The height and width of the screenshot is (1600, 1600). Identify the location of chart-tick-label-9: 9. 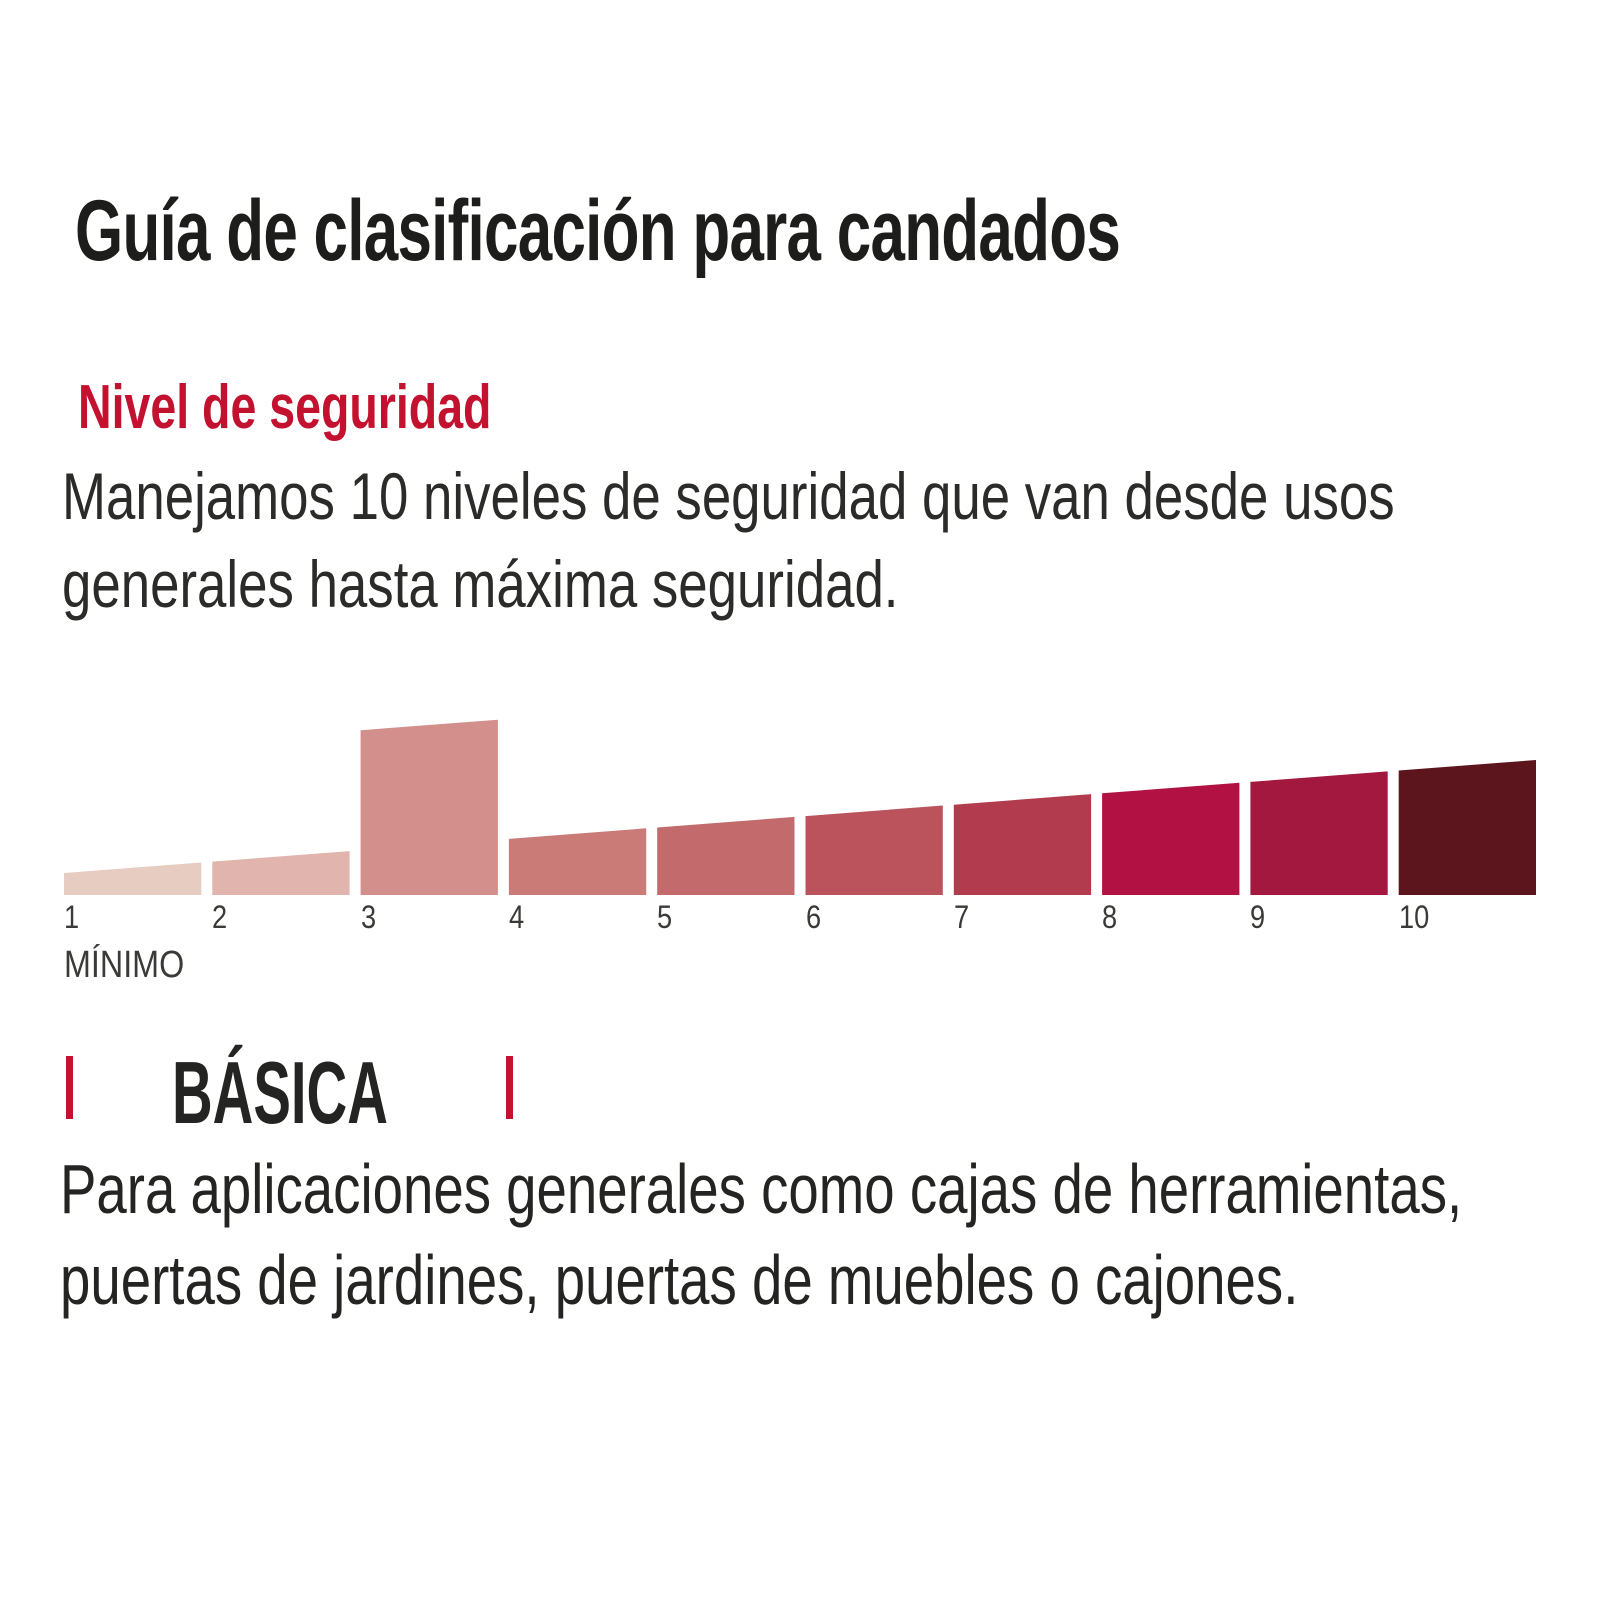
(1258, 917).